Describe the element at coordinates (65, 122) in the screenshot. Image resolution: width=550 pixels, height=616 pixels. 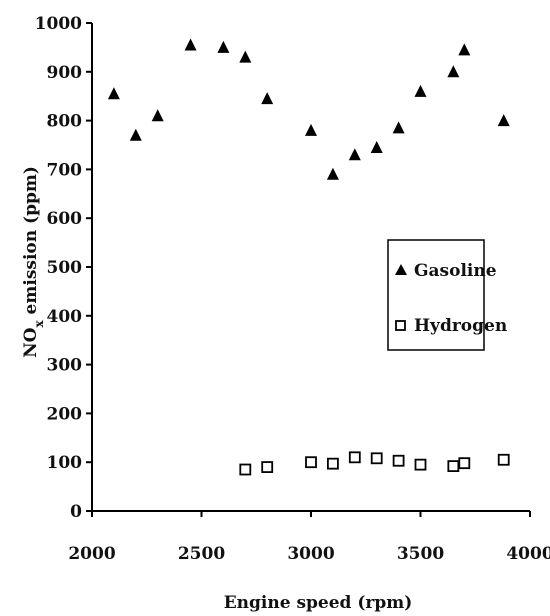
I see `y-tick-label: 800` at that location.